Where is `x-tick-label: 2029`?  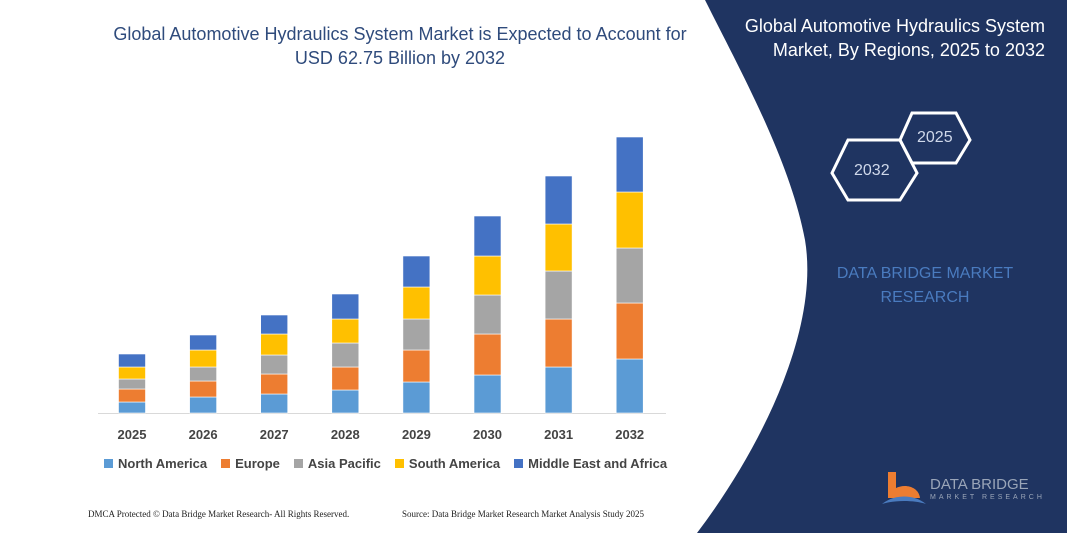 x-tick-label: 2029 is located at coordinates (416, 434).